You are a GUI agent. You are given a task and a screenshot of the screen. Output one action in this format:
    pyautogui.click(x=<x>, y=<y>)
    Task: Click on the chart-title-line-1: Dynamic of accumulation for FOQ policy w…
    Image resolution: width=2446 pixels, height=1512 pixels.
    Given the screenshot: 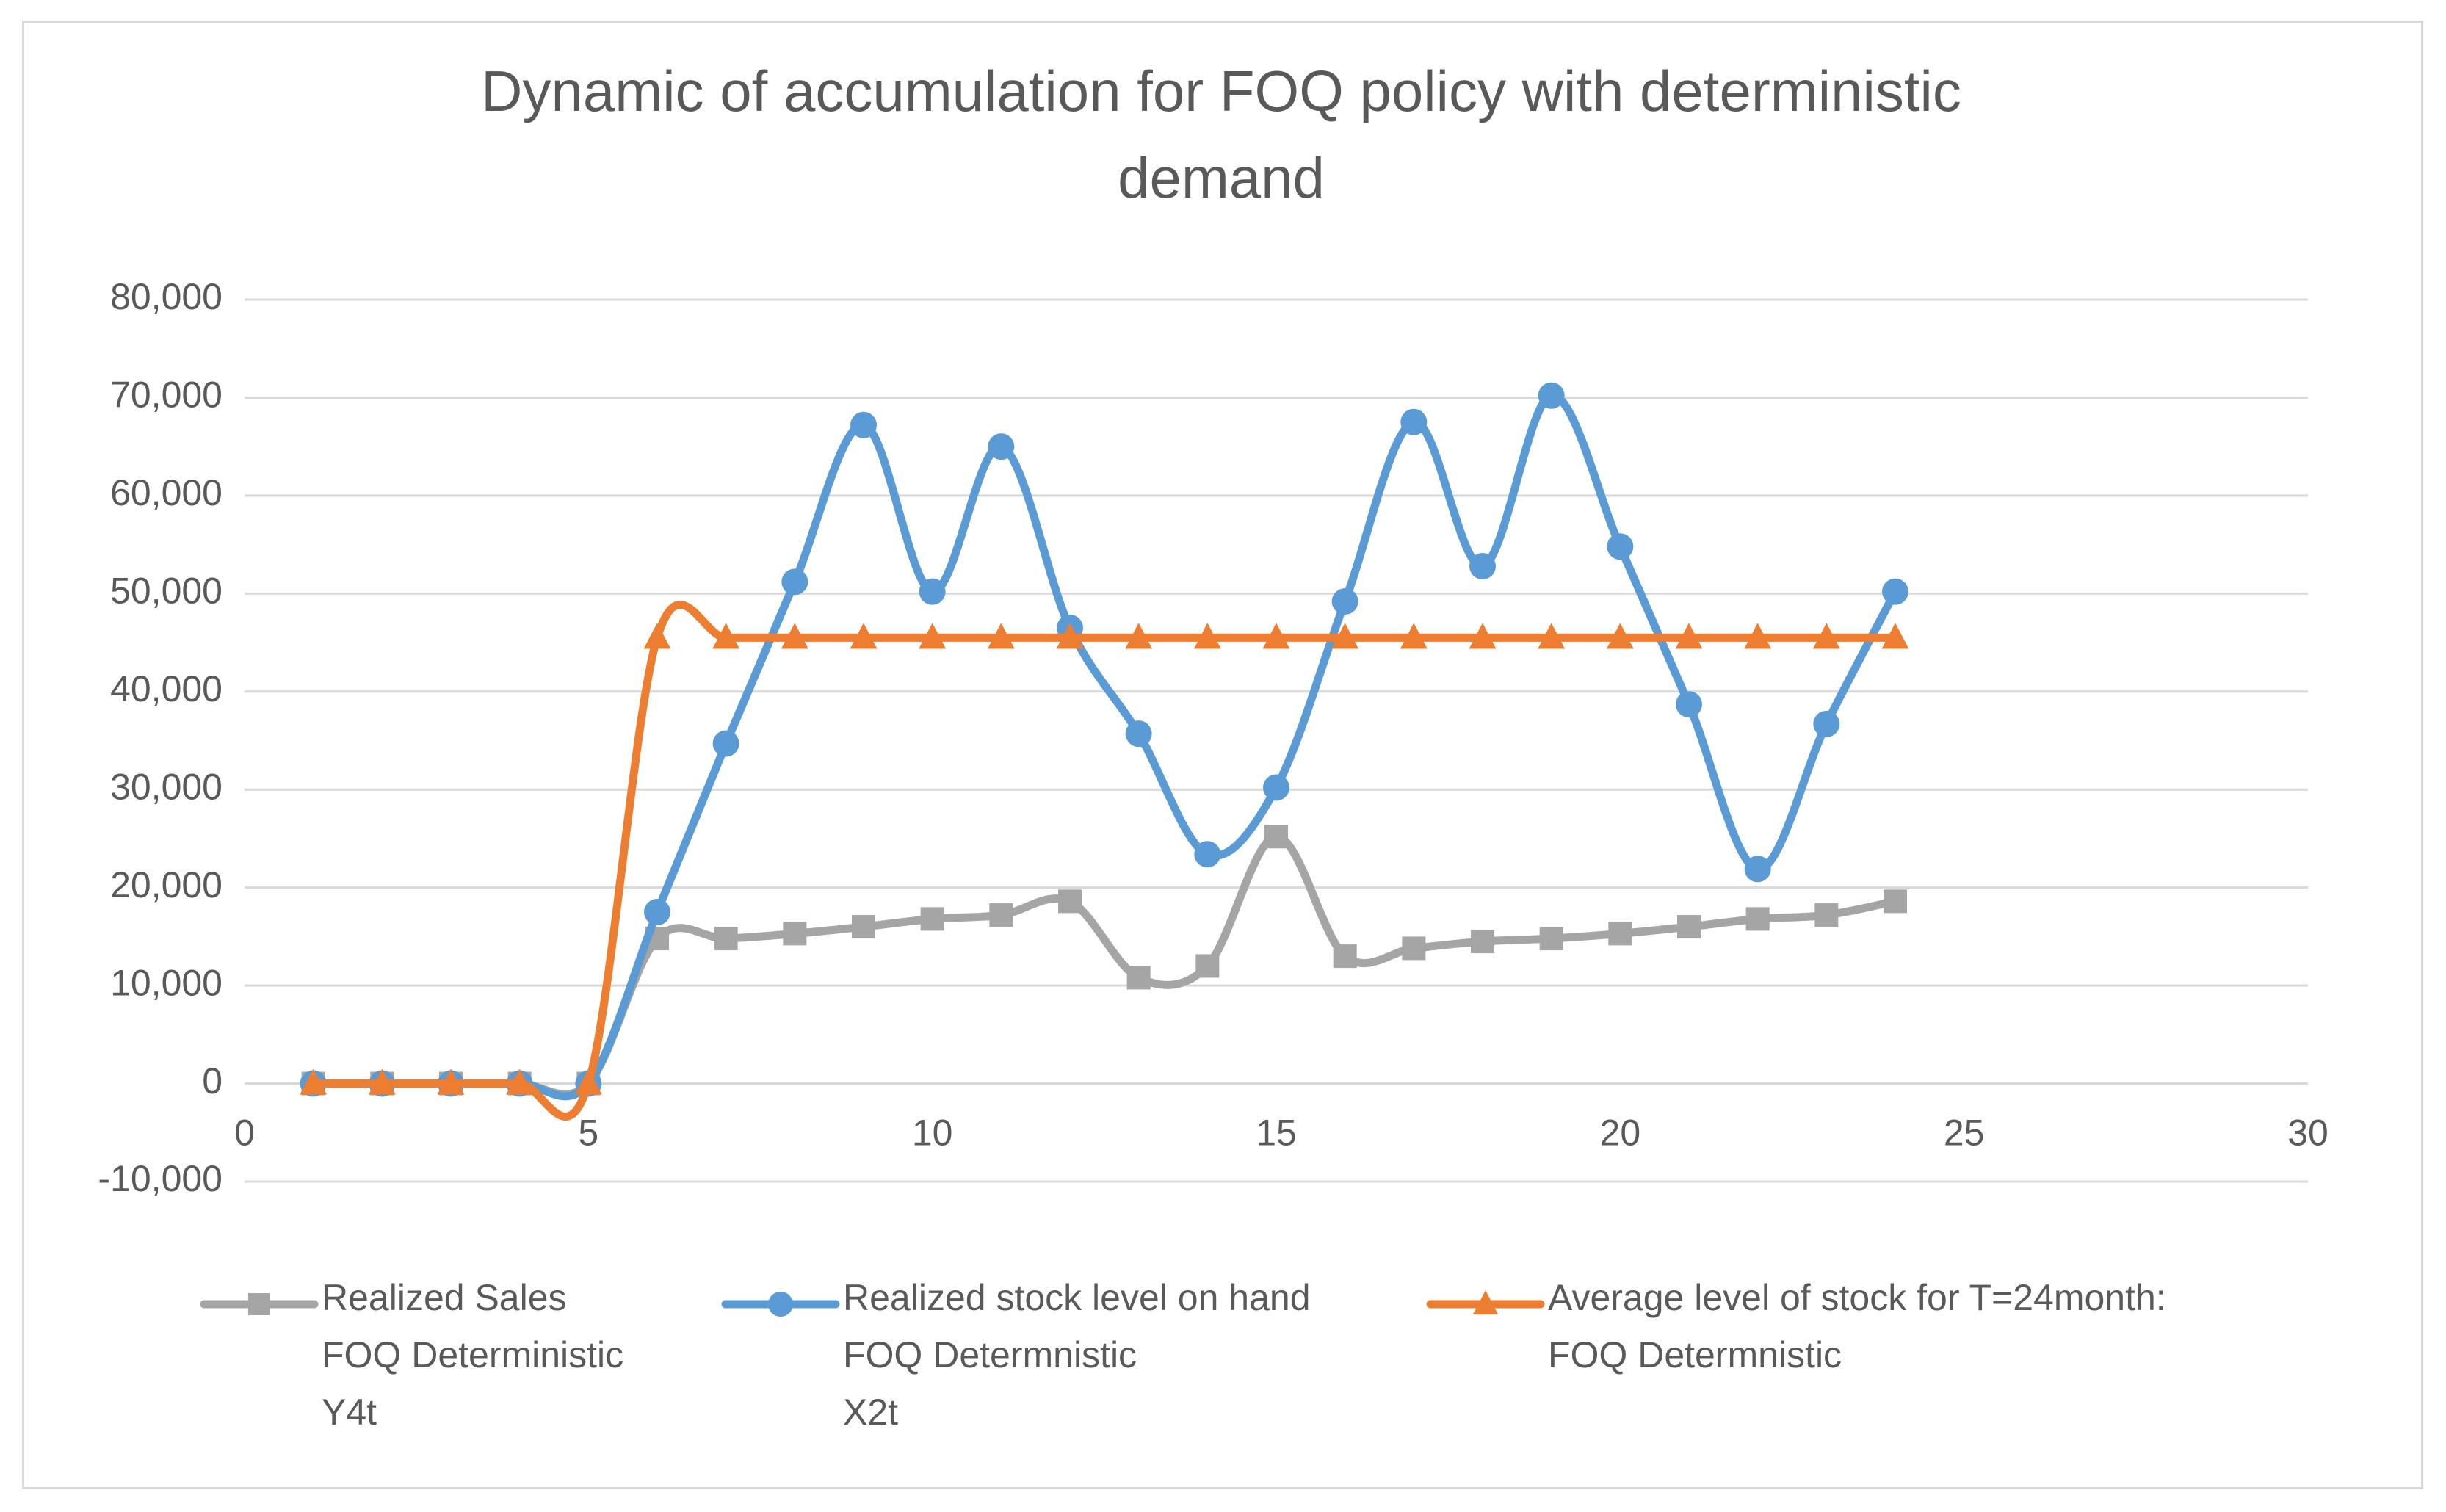 What is the action you would take?
    pyautogui.click(x=1221, y=91)
    